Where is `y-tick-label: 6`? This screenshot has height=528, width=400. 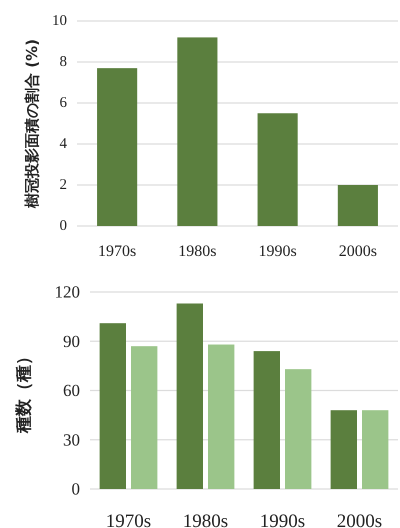
y-tick-label: 6 is located at coordinates (64, 103).